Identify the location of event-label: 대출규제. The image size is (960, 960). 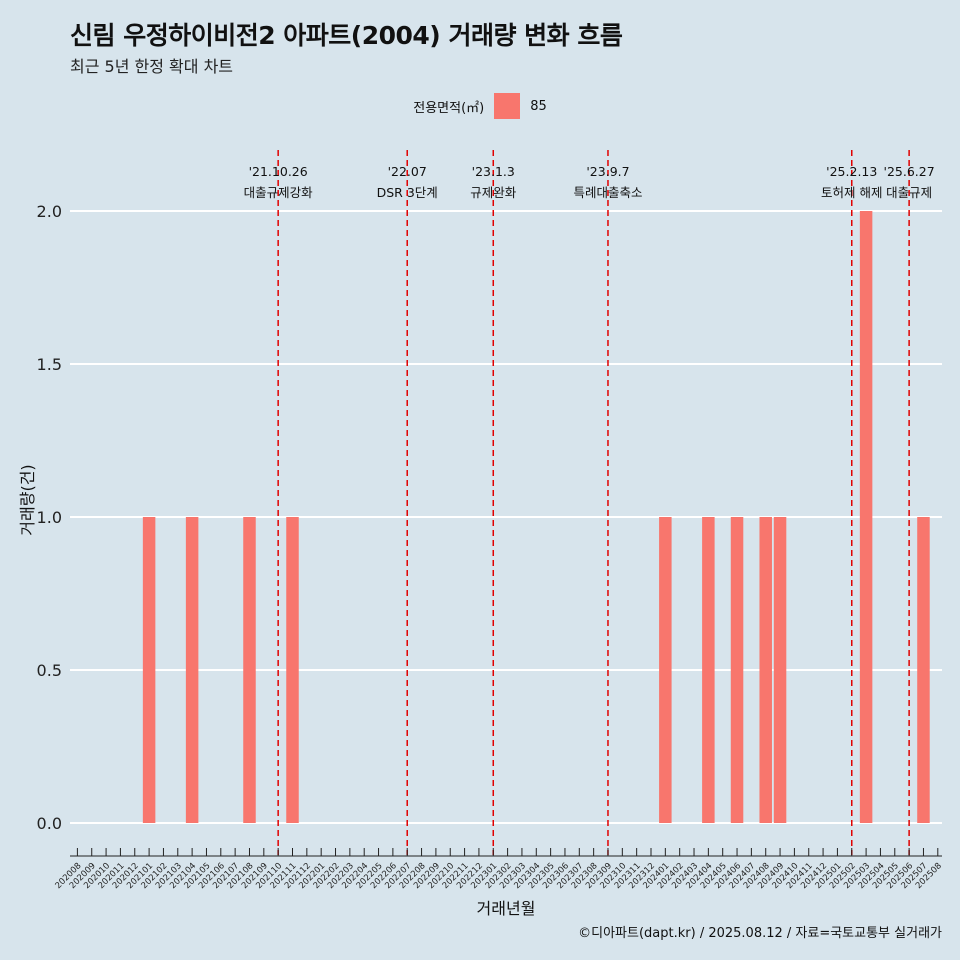
(909, 192).